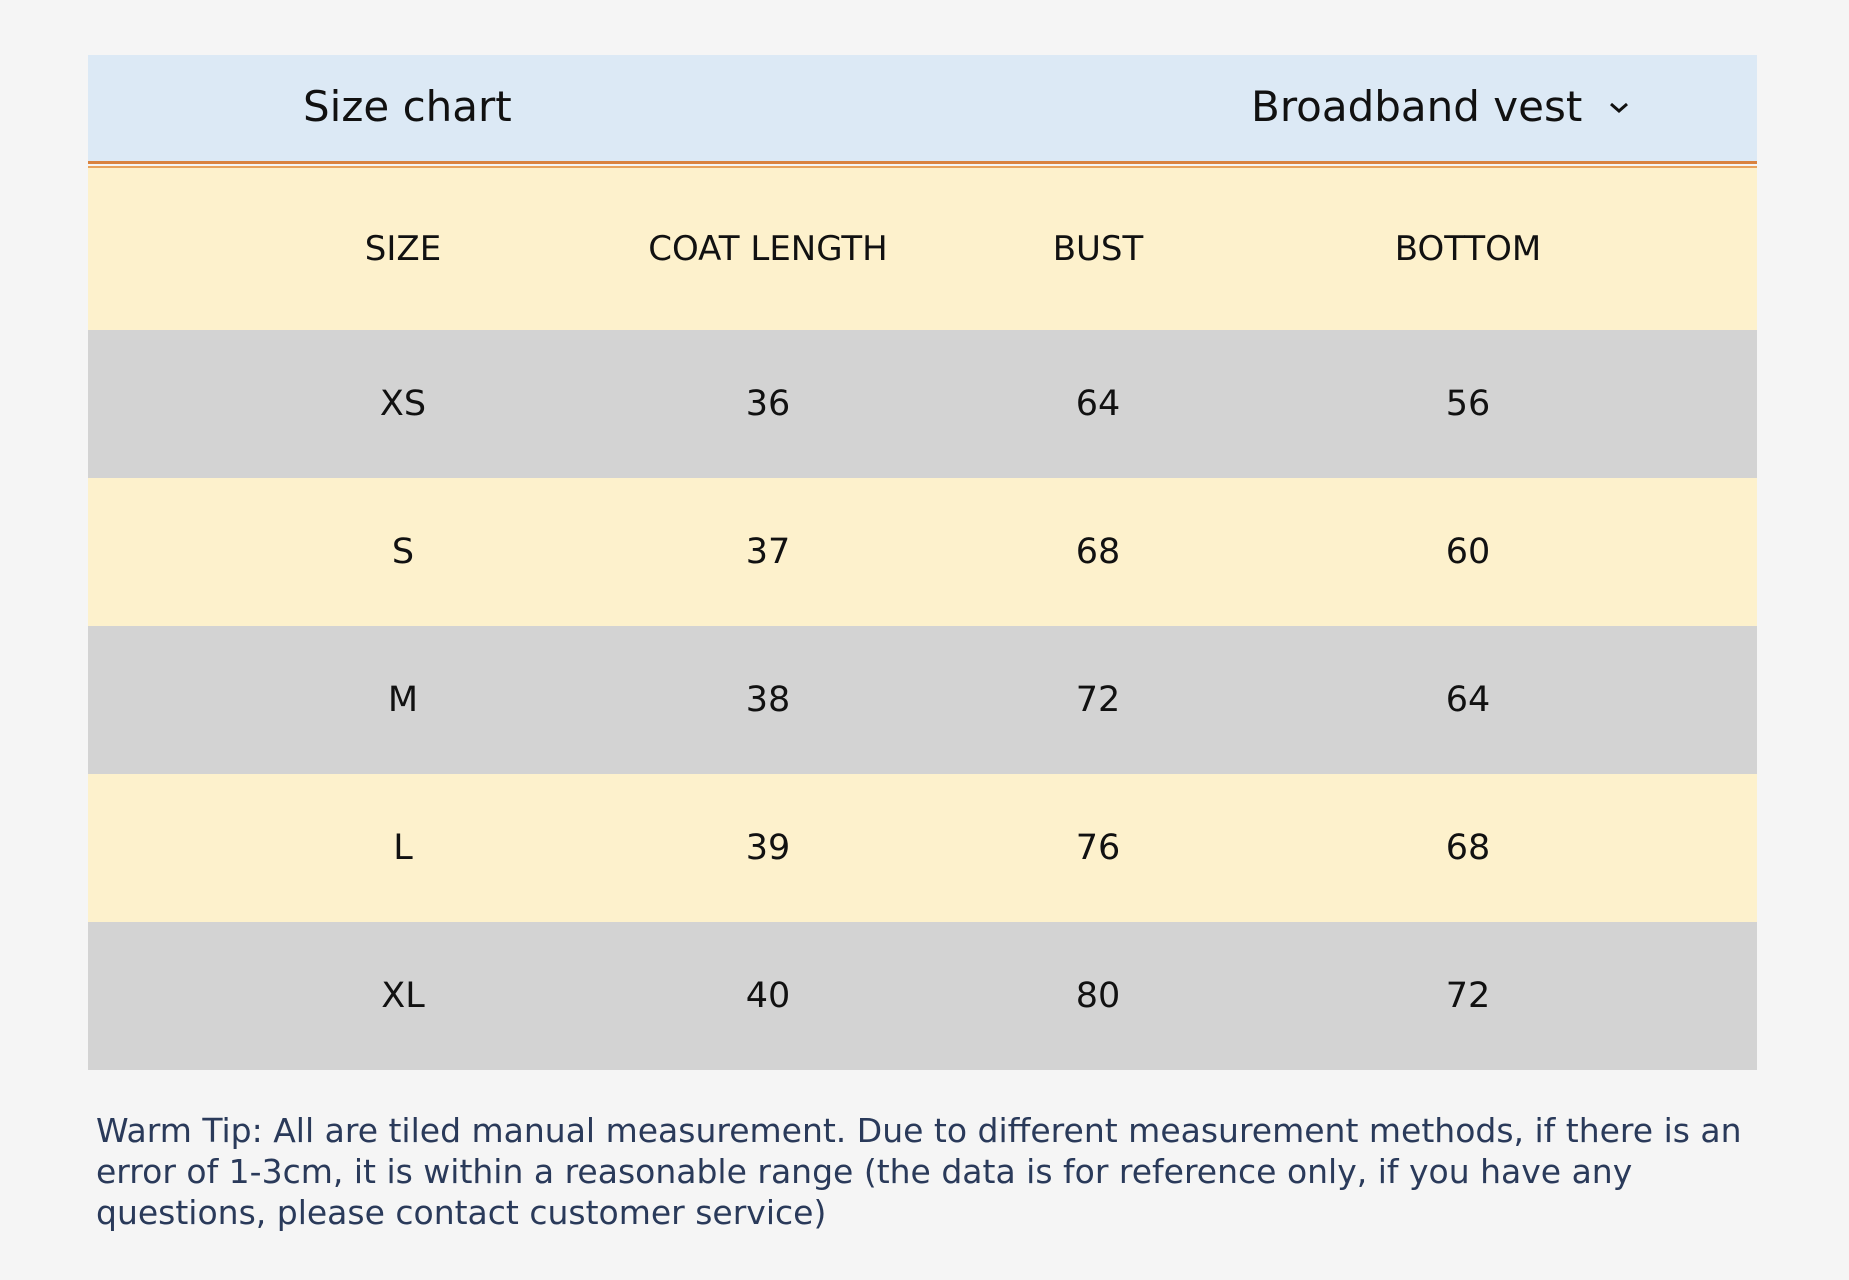 The width and height of the screenshot is (1849, 1280). Describe the element at coordinates (922, 552) in the screenshot. I see `table-row: S 37 68 60` at that location.